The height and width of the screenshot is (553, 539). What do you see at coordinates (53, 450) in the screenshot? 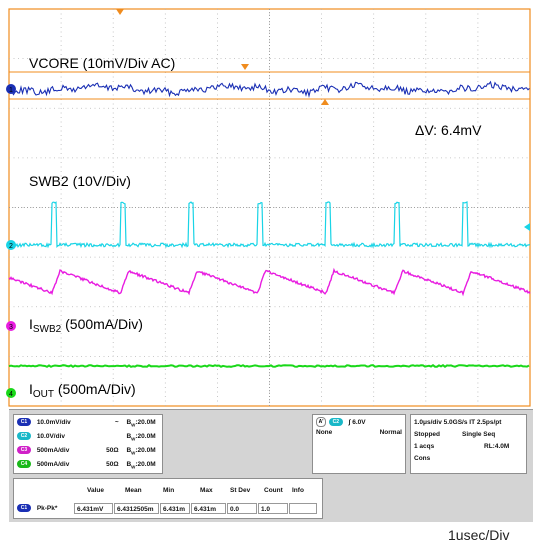
I see `ch3-scale: 500mA/div` at bounding box center [53, 450].